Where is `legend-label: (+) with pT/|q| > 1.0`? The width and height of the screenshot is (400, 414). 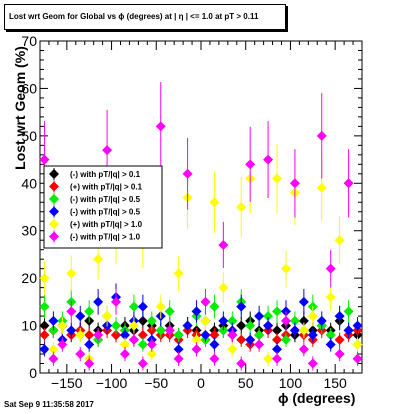
legend-label: (+) with pT/|q| > 1.0 is located at coordinates (106, 224).